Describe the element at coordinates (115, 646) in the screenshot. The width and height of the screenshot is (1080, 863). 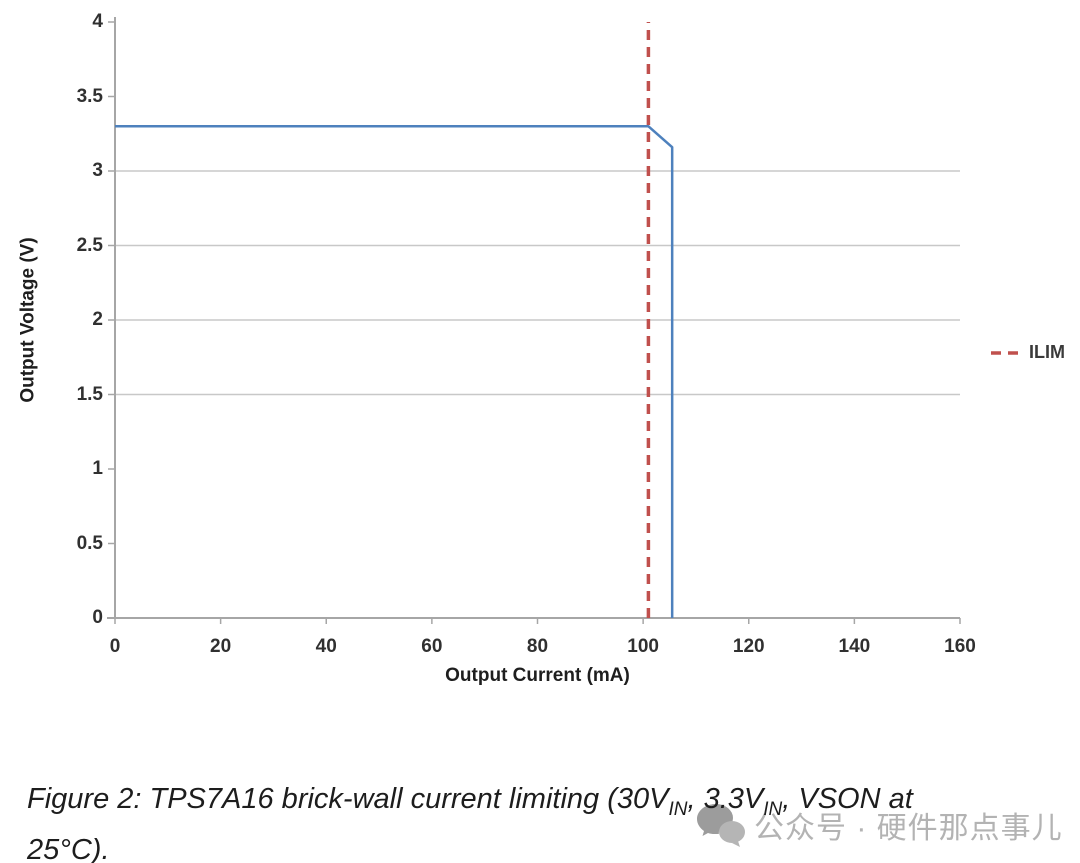
I see `x-tick-label: 0` at that location.